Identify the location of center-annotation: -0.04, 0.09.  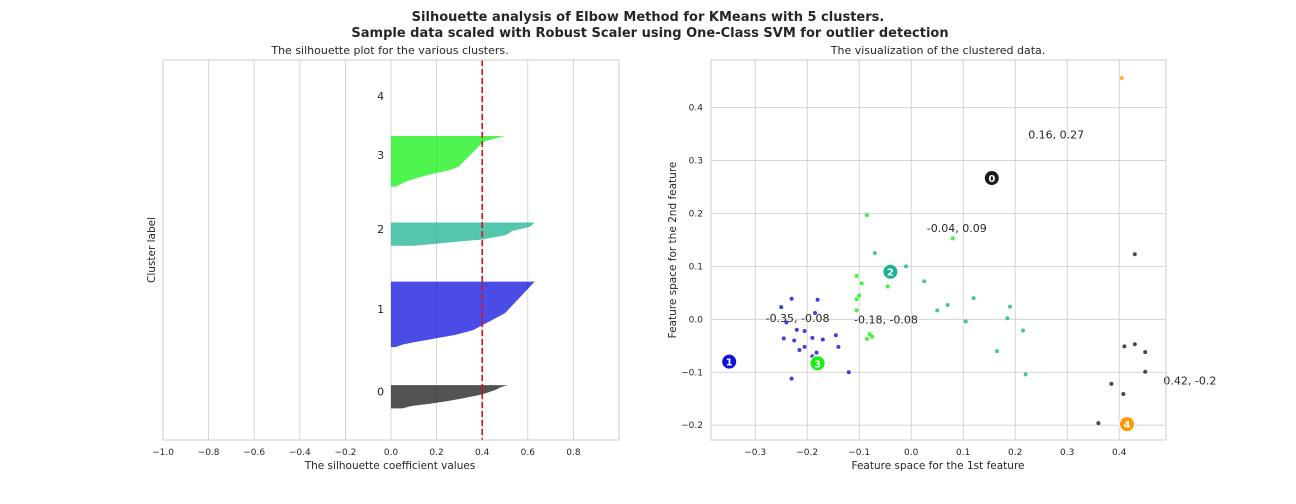
(957, 228).